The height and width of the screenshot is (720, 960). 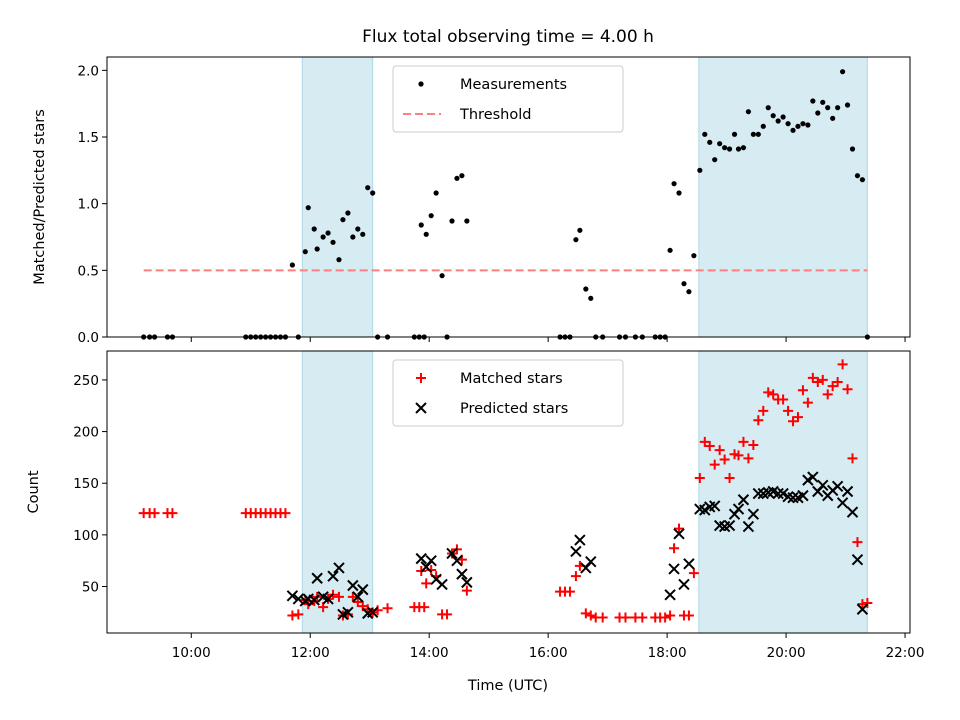 What do you see at coordinates (34, 491) in the screenshot?
I see `bottom-y-axis-label: Count` at bounding box center [34, 491].